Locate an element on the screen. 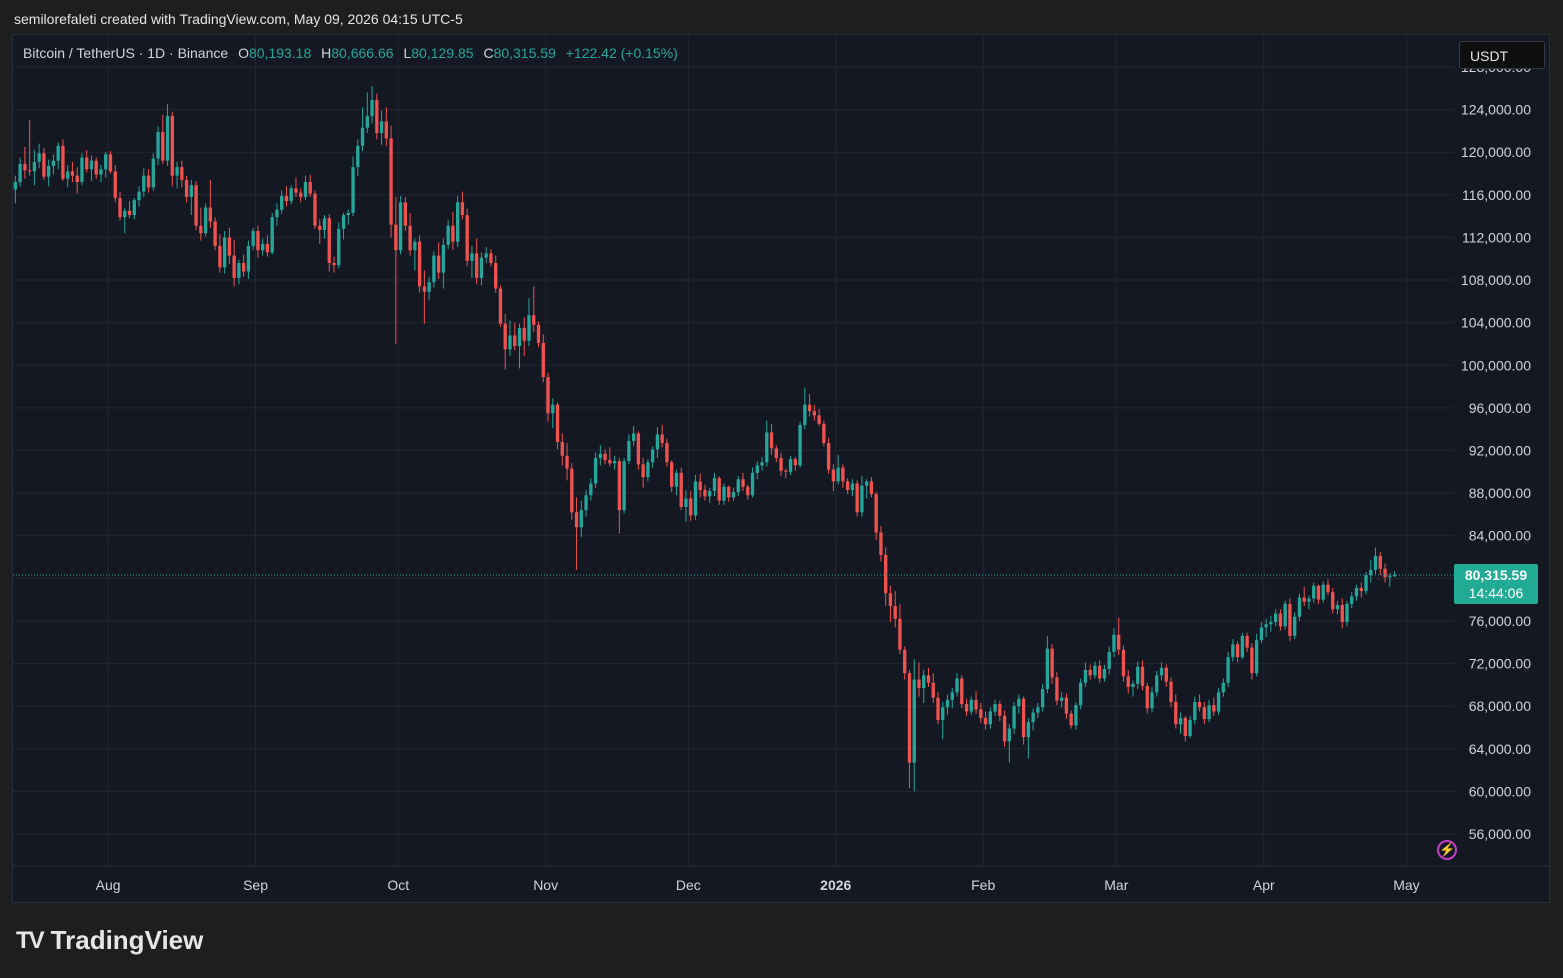 This screenshot has width=1563, height=978. last-price-tag: 80,315.59 14:44:06 is located at coordinates (1496, 583).